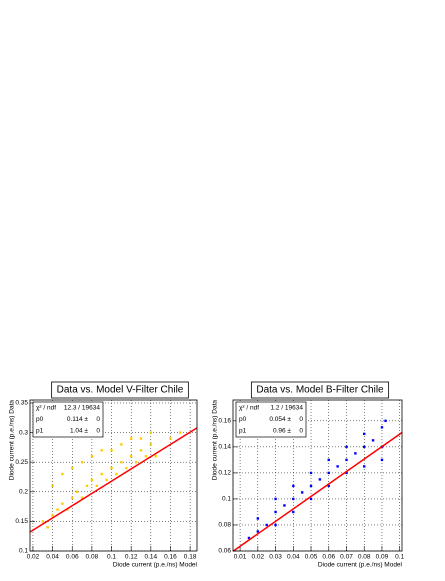 This screenshot has height=581, width=445. What do you see at coordinates (224, 447) in the screenshot?
I see `y-tick-label: 0.14` at bounding box center [224, 447].